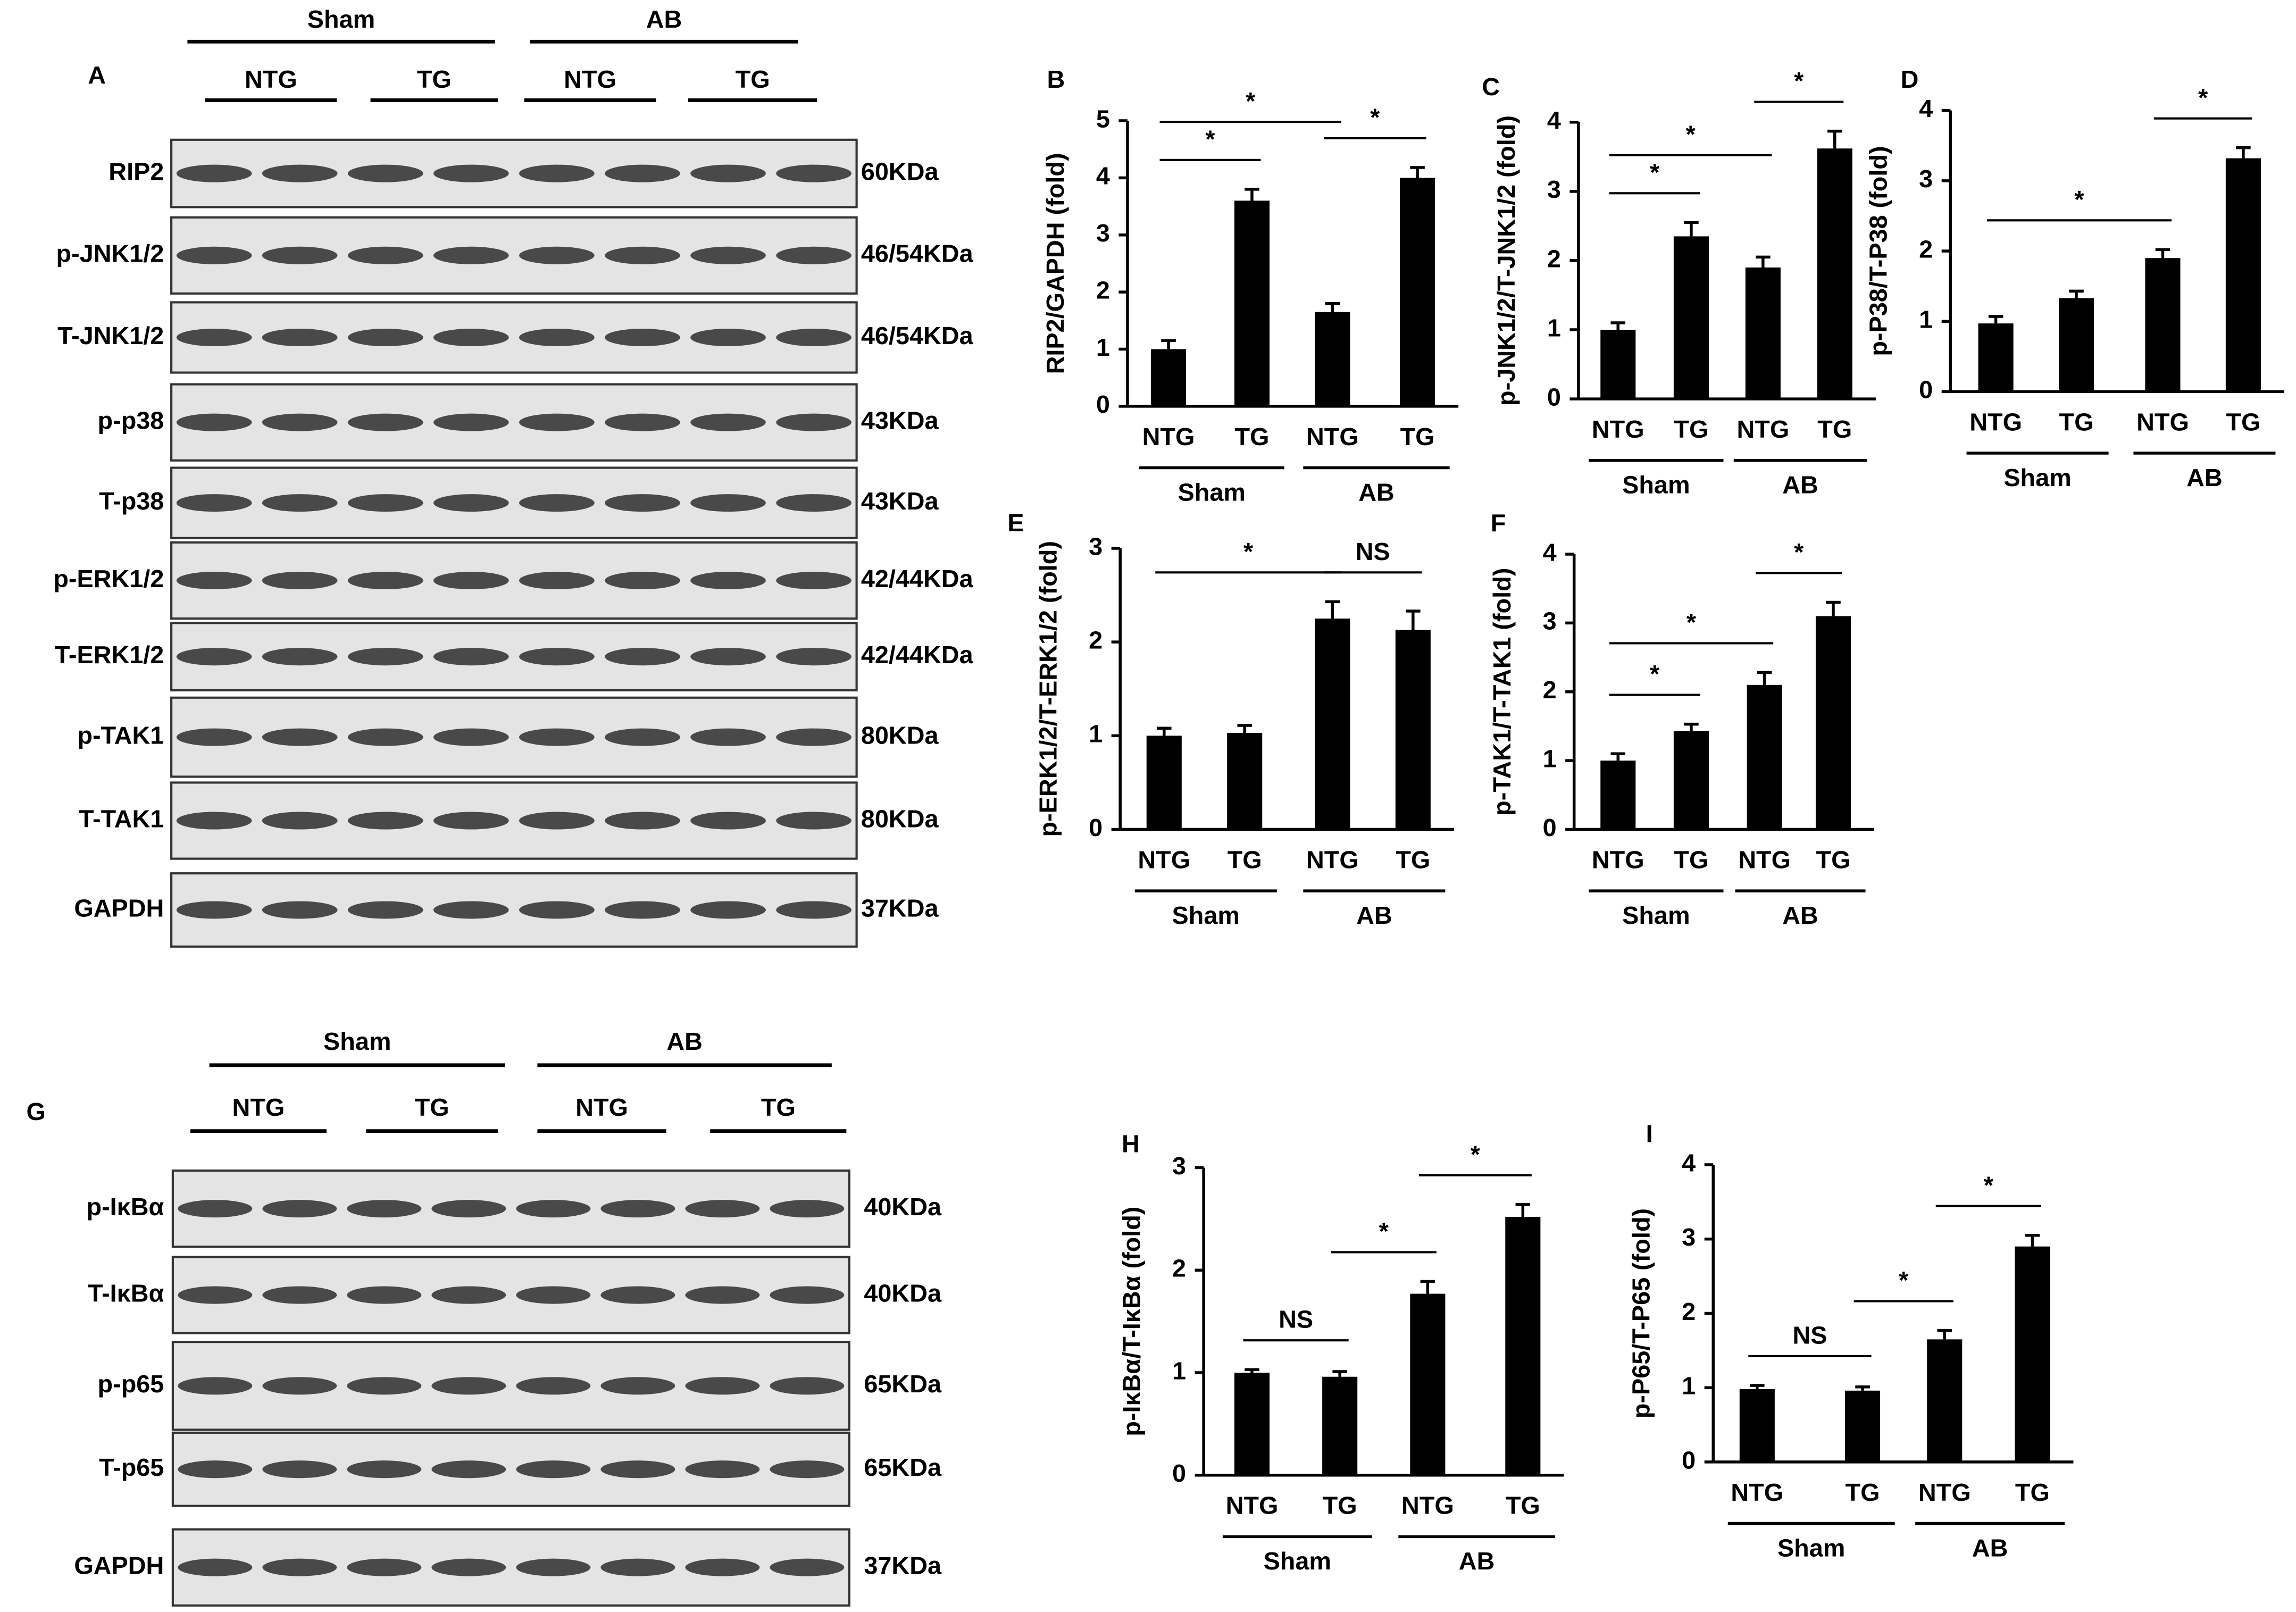 Image resolution: width=2296 pixels, height=1612 pixels. Describe the element at coordinates (1910, 79) in the screenshot. I see `panel-letter: D` at that location.